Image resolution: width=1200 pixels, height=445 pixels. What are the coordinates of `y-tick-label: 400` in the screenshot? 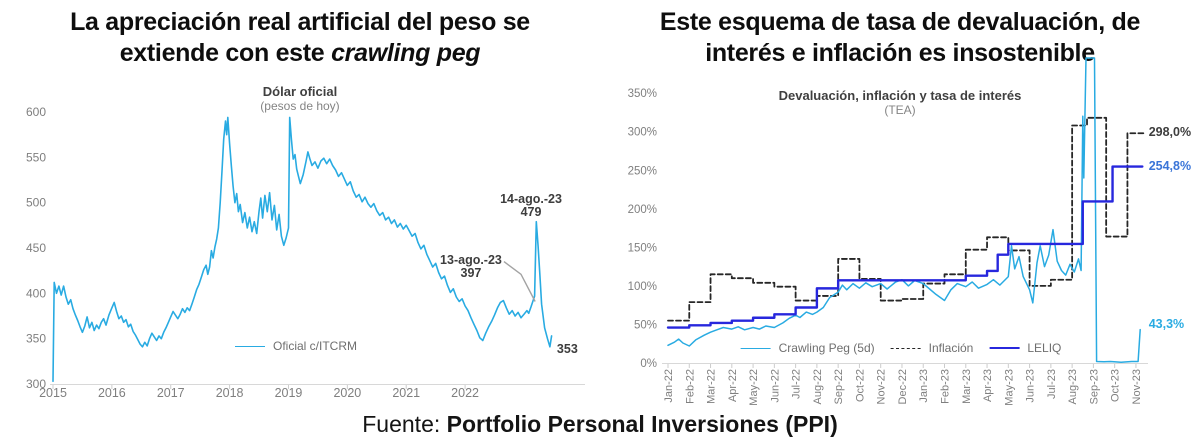 It's located at (36, 293).